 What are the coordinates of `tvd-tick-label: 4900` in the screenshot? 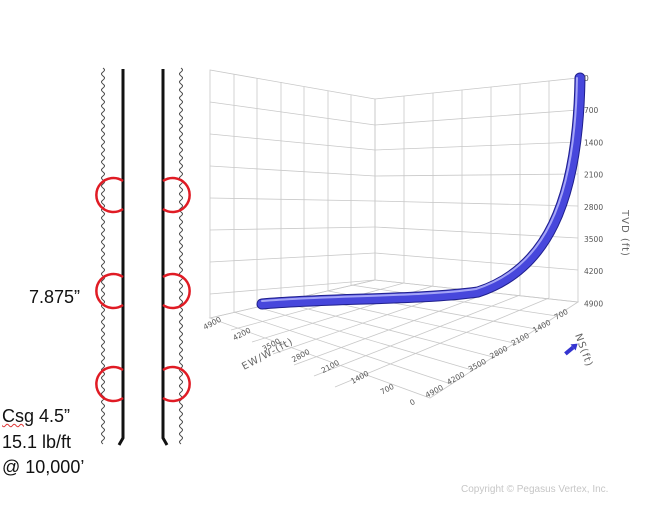 It's located at (593, 303).